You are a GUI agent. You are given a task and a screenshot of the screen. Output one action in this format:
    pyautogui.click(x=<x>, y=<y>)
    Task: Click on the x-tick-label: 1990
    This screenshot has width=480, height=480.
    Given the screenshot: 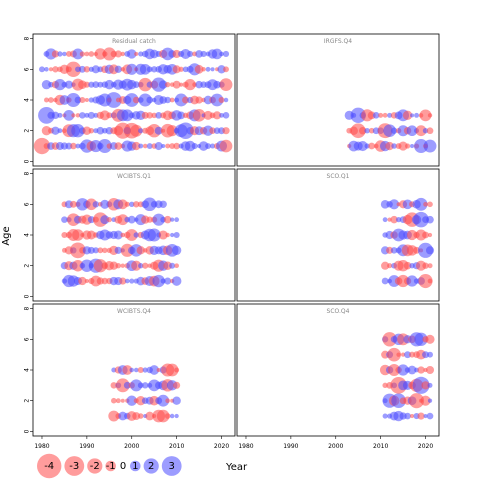 What is the action you would take?
    pyautogui.click(x=86, y=446)
    